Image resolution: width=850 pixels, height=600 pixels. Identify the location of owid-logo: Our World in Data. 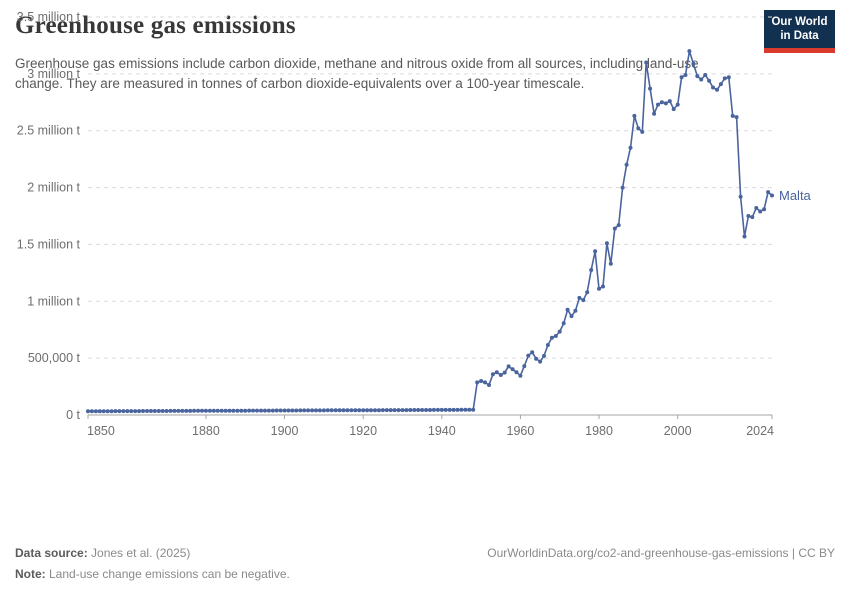
(799, 31).